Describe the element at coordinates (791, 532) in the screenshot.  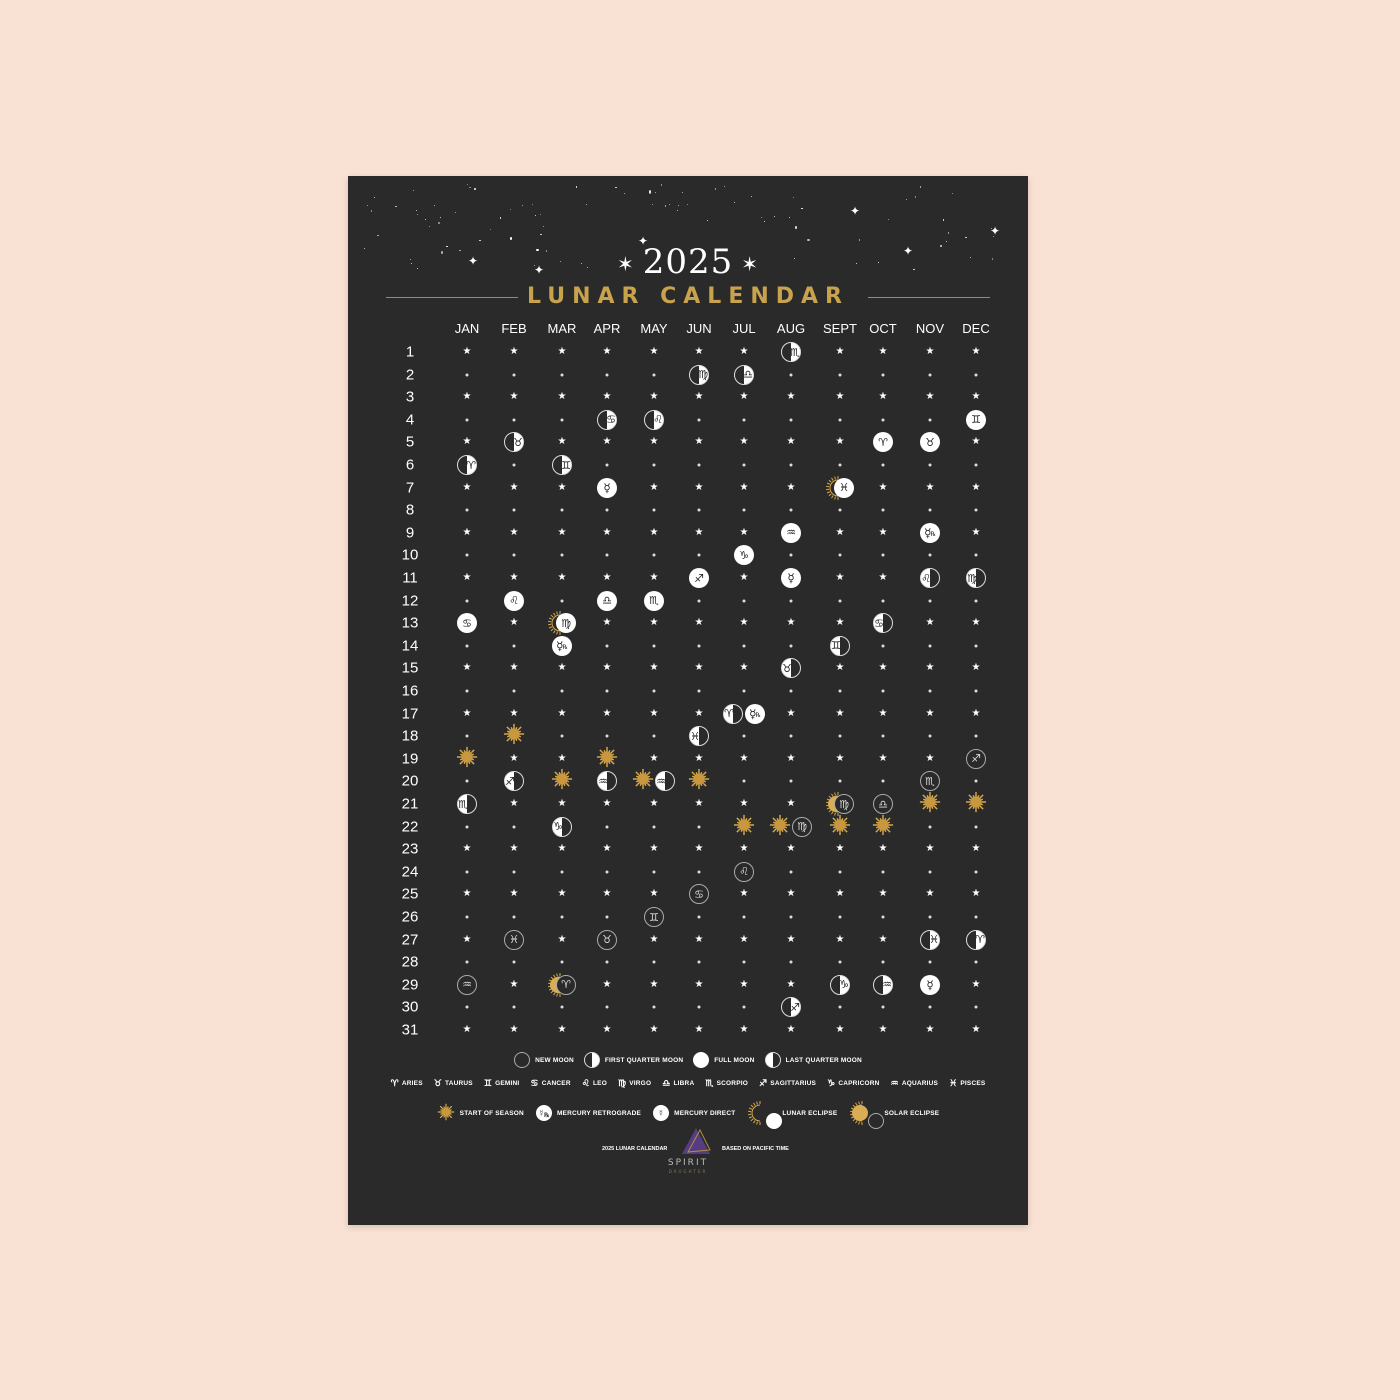
I see `full-moon-icon: ♒︎` at that location.